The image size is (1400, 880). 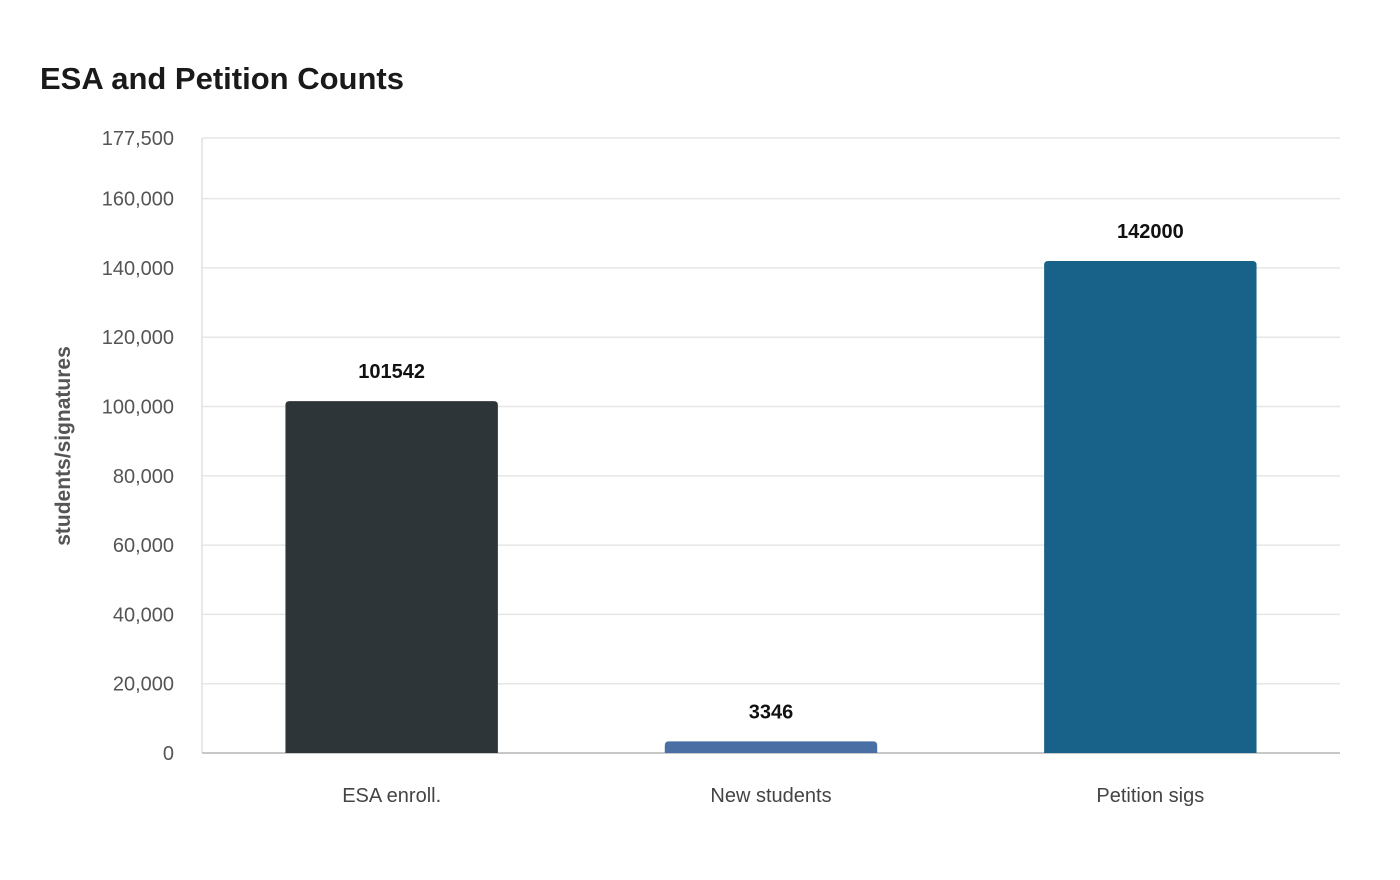 I want to click on y-tick-label: 177,500, so click(x=138, y=139).